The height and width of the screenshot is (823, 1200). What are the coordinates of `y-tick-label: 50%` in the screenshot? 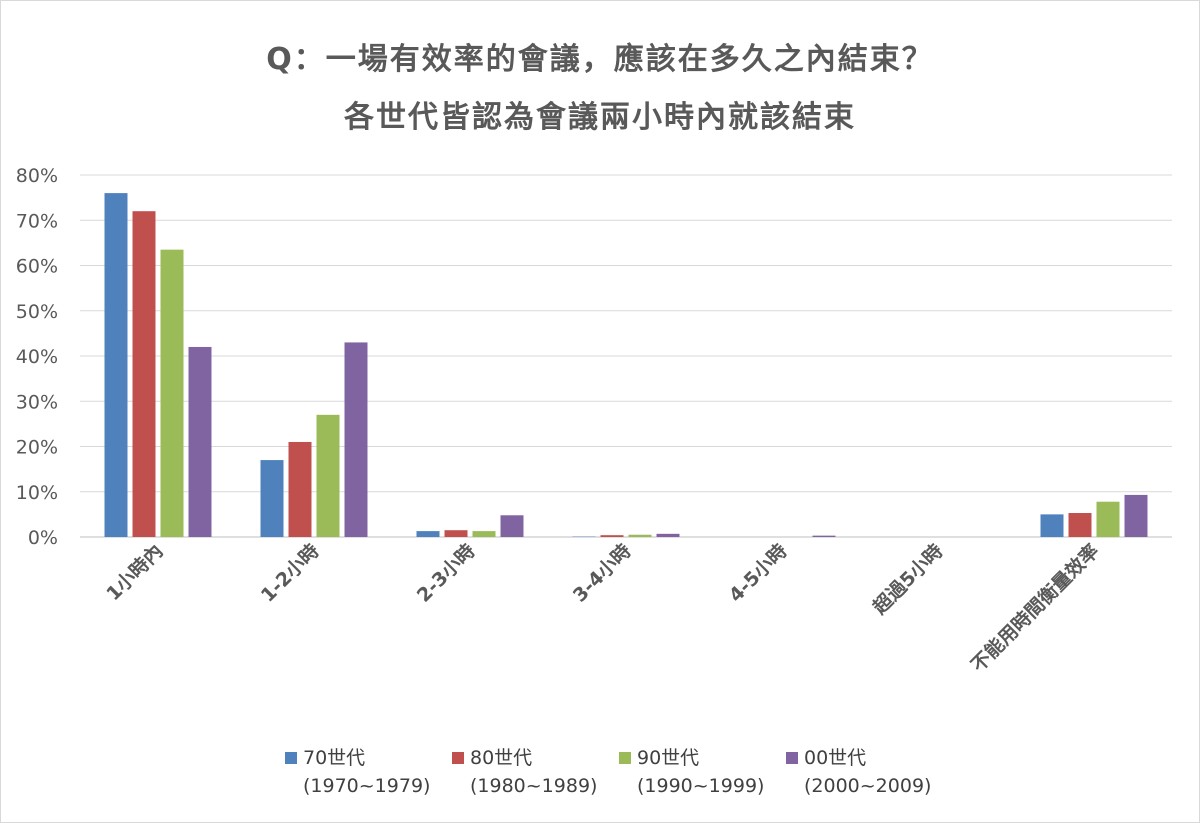 It's located at (37, 312).